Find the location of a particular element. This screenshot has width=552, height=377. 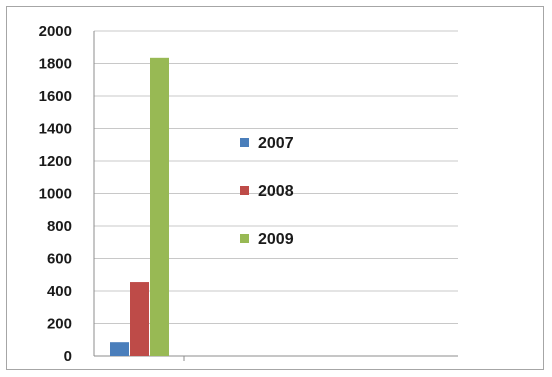

legend-swatch-2009 is located at coordinates (244, 238).